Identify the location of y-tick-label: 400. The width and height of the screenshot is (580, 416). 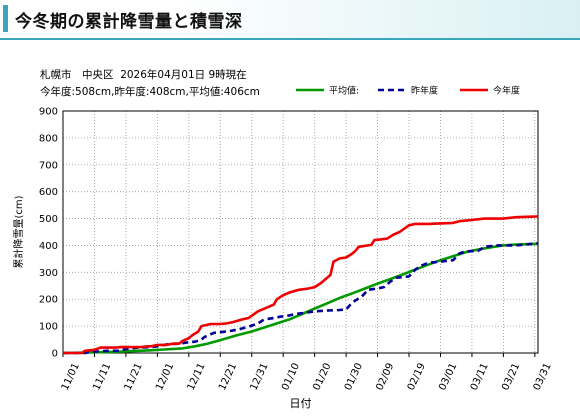
(48, 246).